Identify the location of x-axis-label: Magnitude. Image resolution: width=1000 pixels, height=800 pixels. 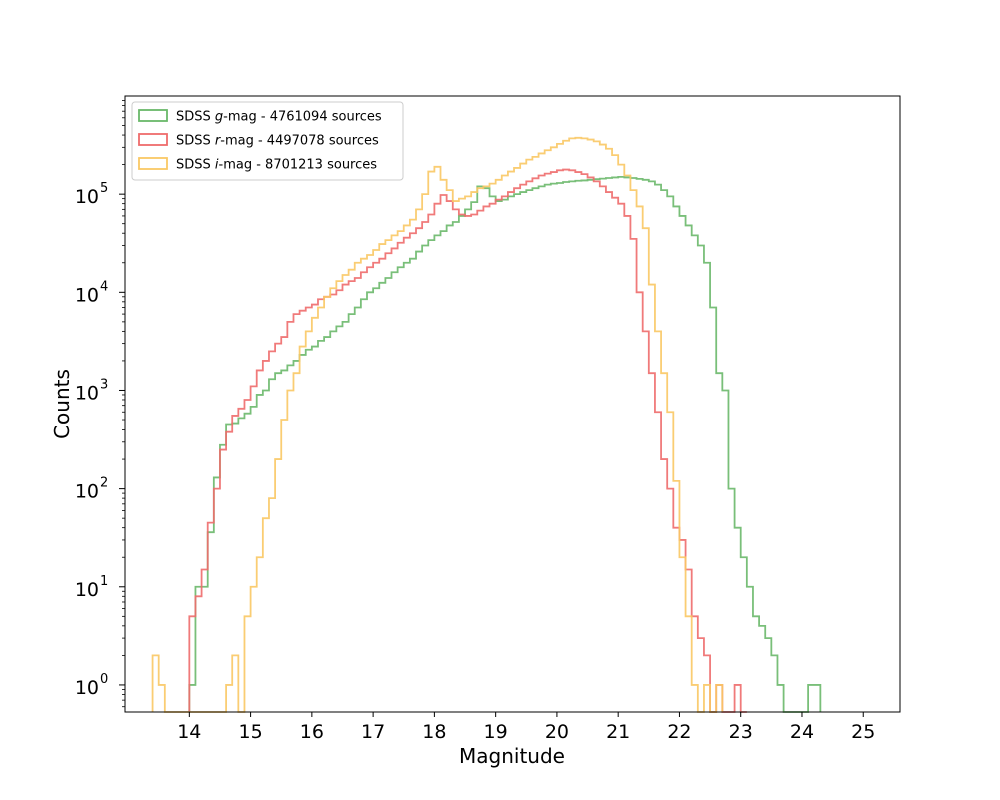
(512, 756).